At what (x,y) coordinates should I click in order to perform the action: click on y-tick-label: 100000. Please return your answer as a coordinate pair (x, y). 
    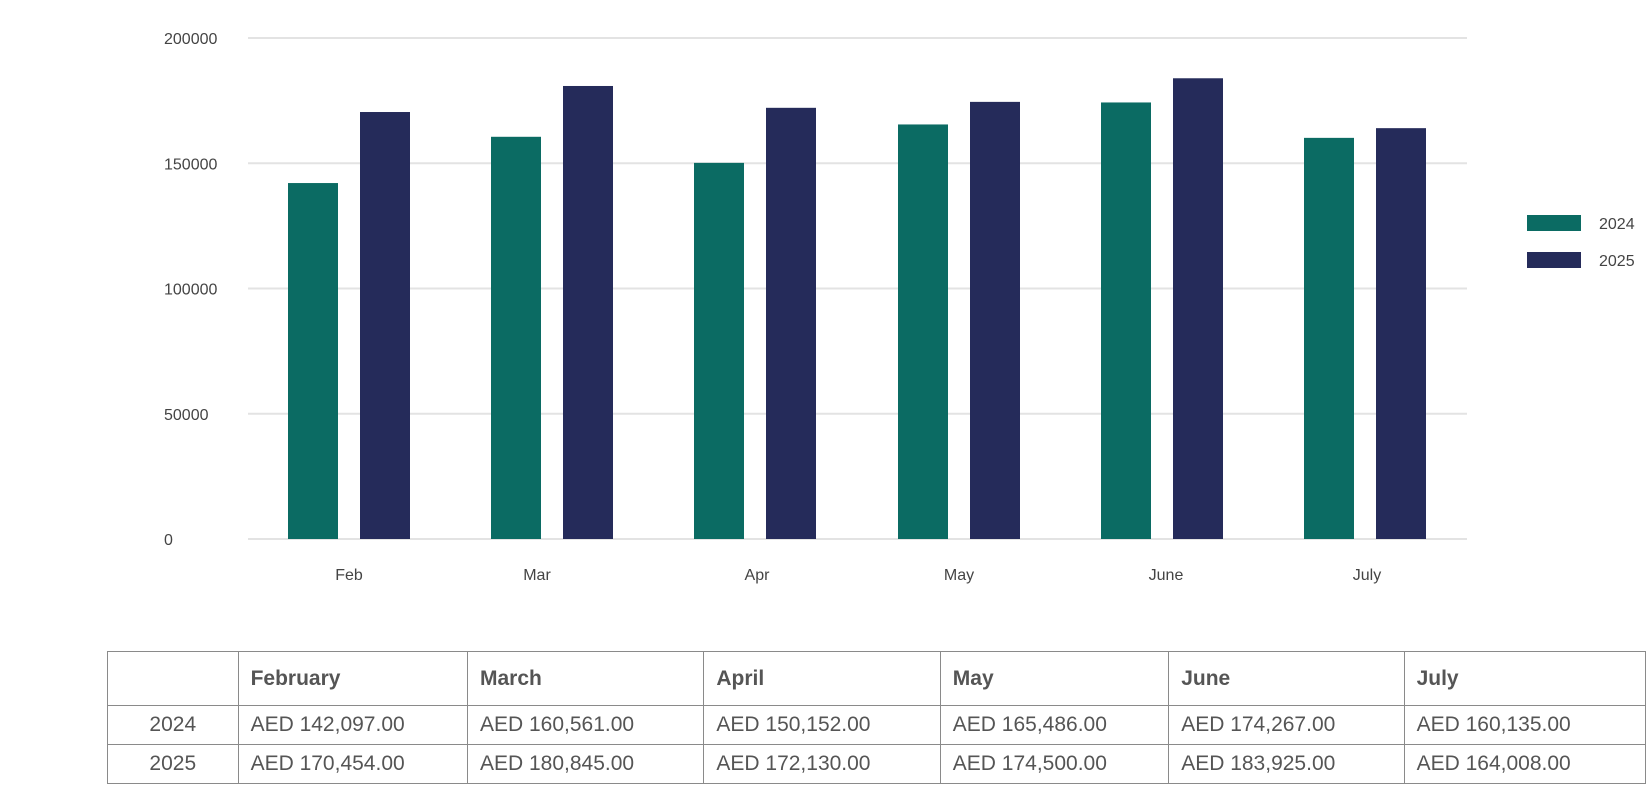
    Looking at the image, I should click on (190, 290).